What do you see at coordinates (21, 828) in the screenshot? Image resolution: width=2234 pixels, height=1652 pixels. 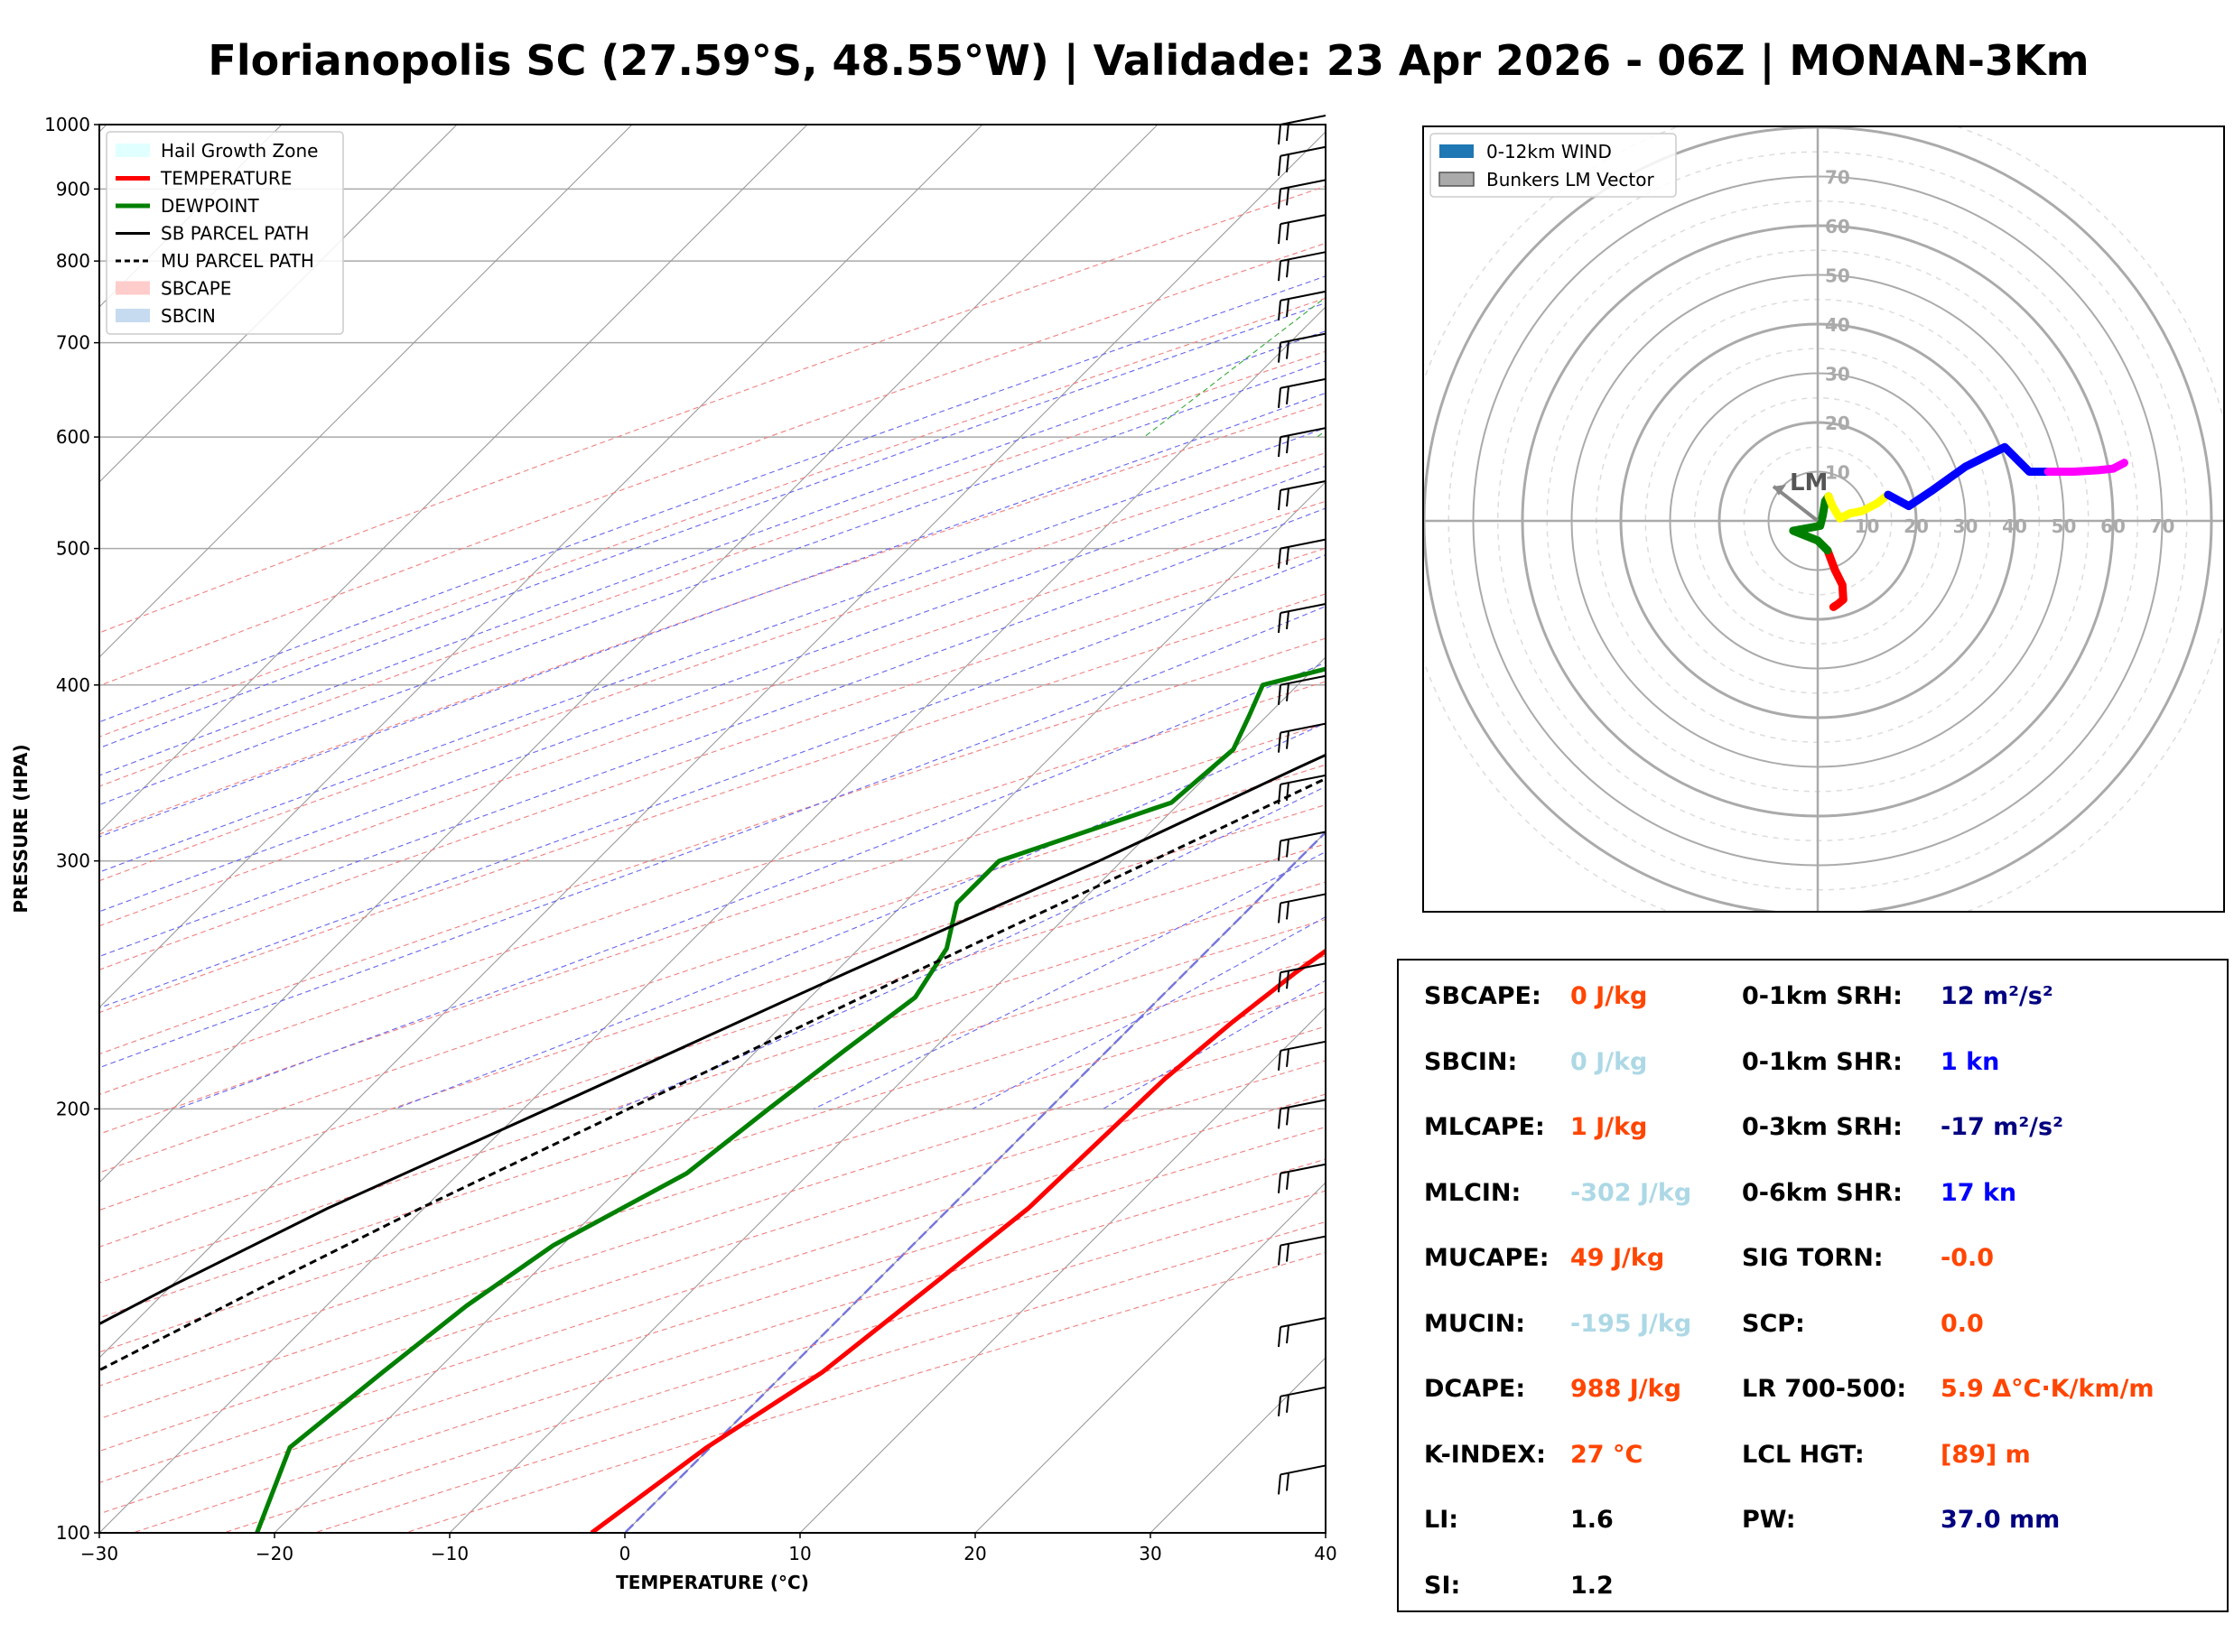 I see `skewt-ylabel: PRESSURE (HPA)` at bounding box center [21, 828].